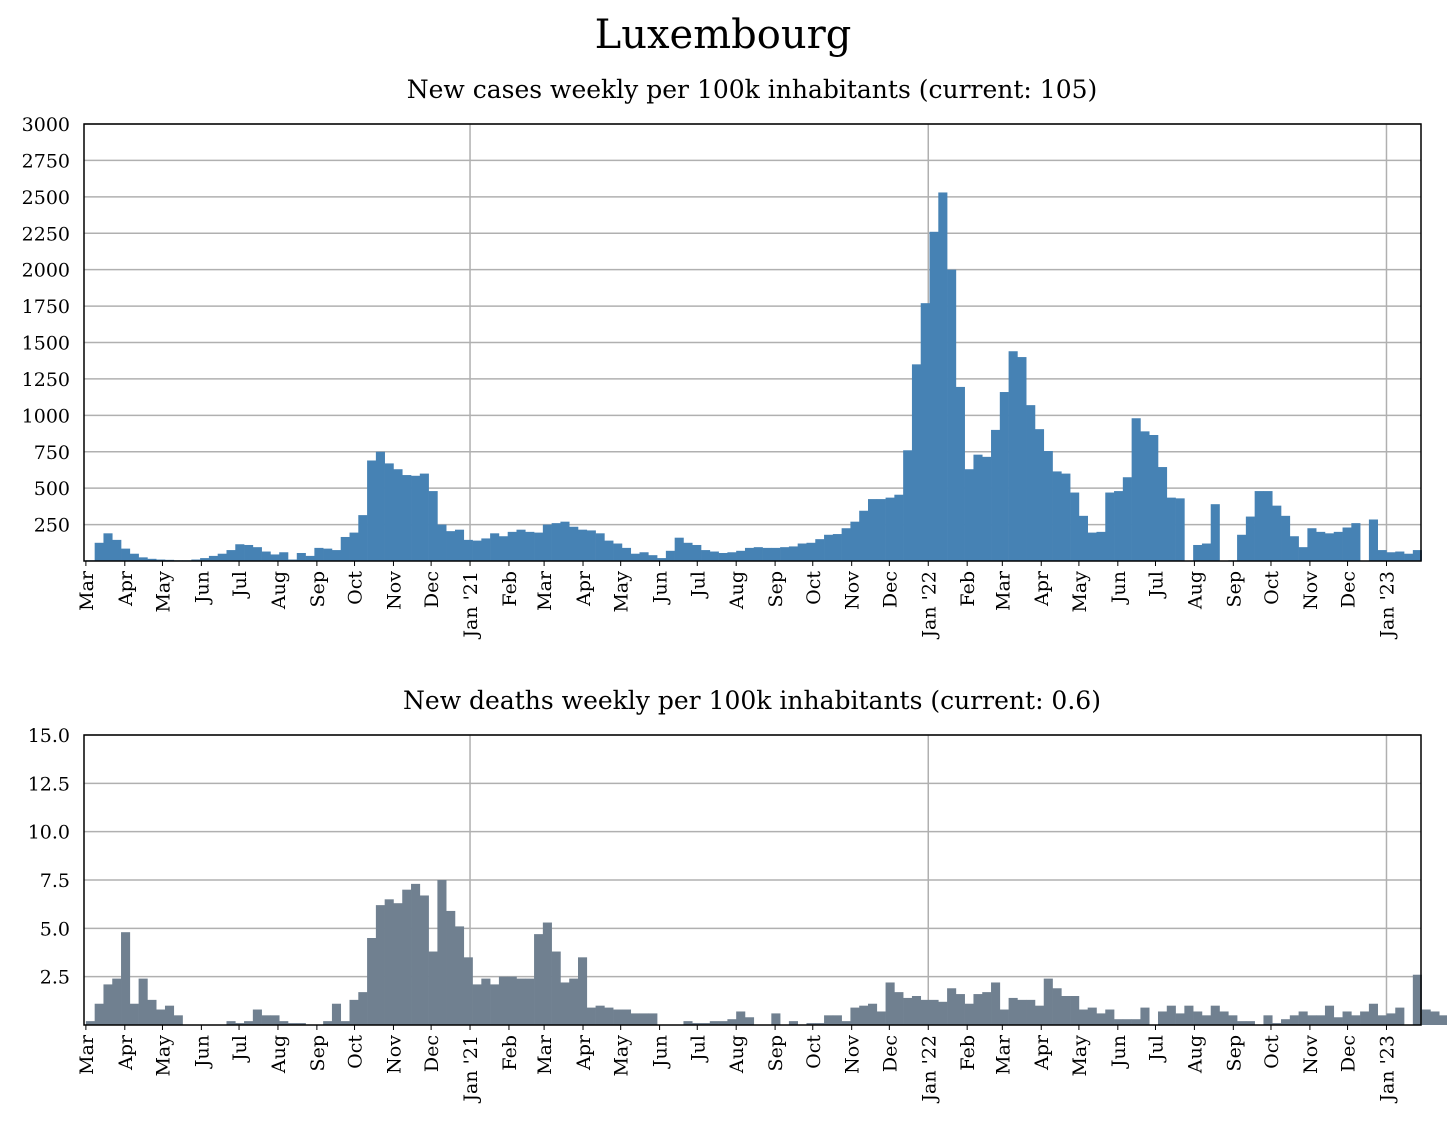  Describe the element at coordinates (545, 590) in the screenshot. I see `cases-x-tick-label: Mar` at that location.